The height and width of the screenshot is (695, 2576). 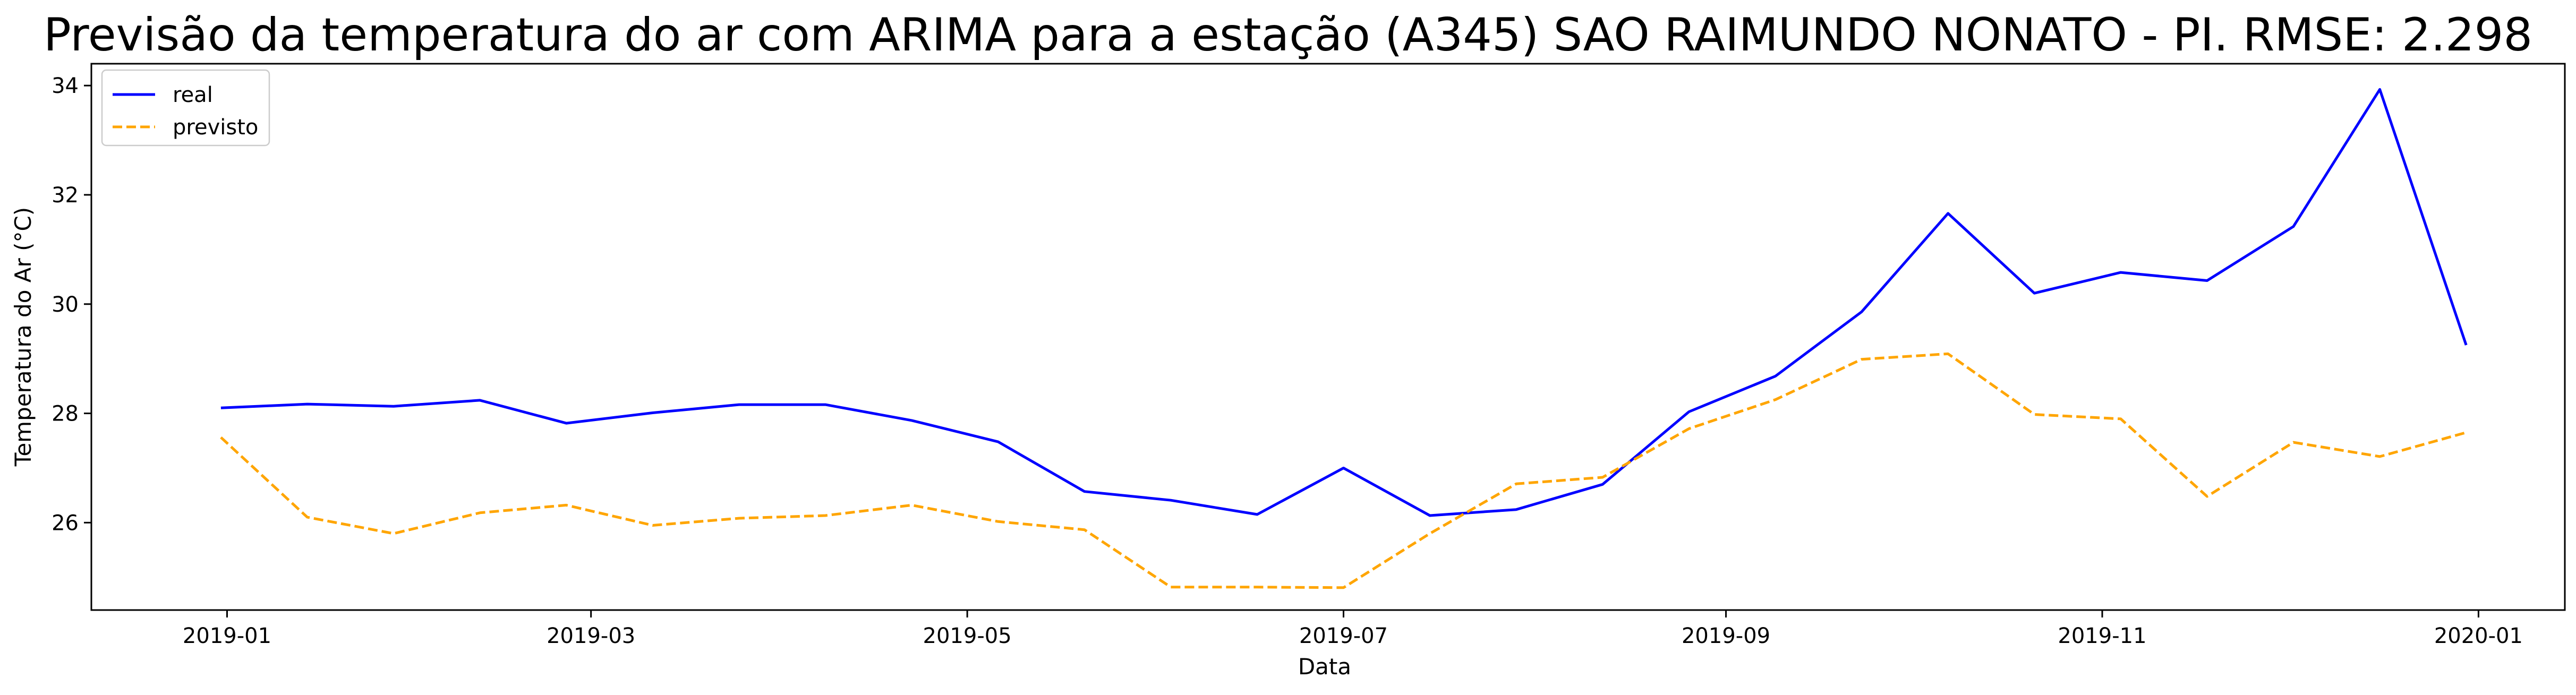 What do you see at coordinates (65, 195) in the screenshot?
I see `y-tick-label: 32` at bounding box center [65, 195].